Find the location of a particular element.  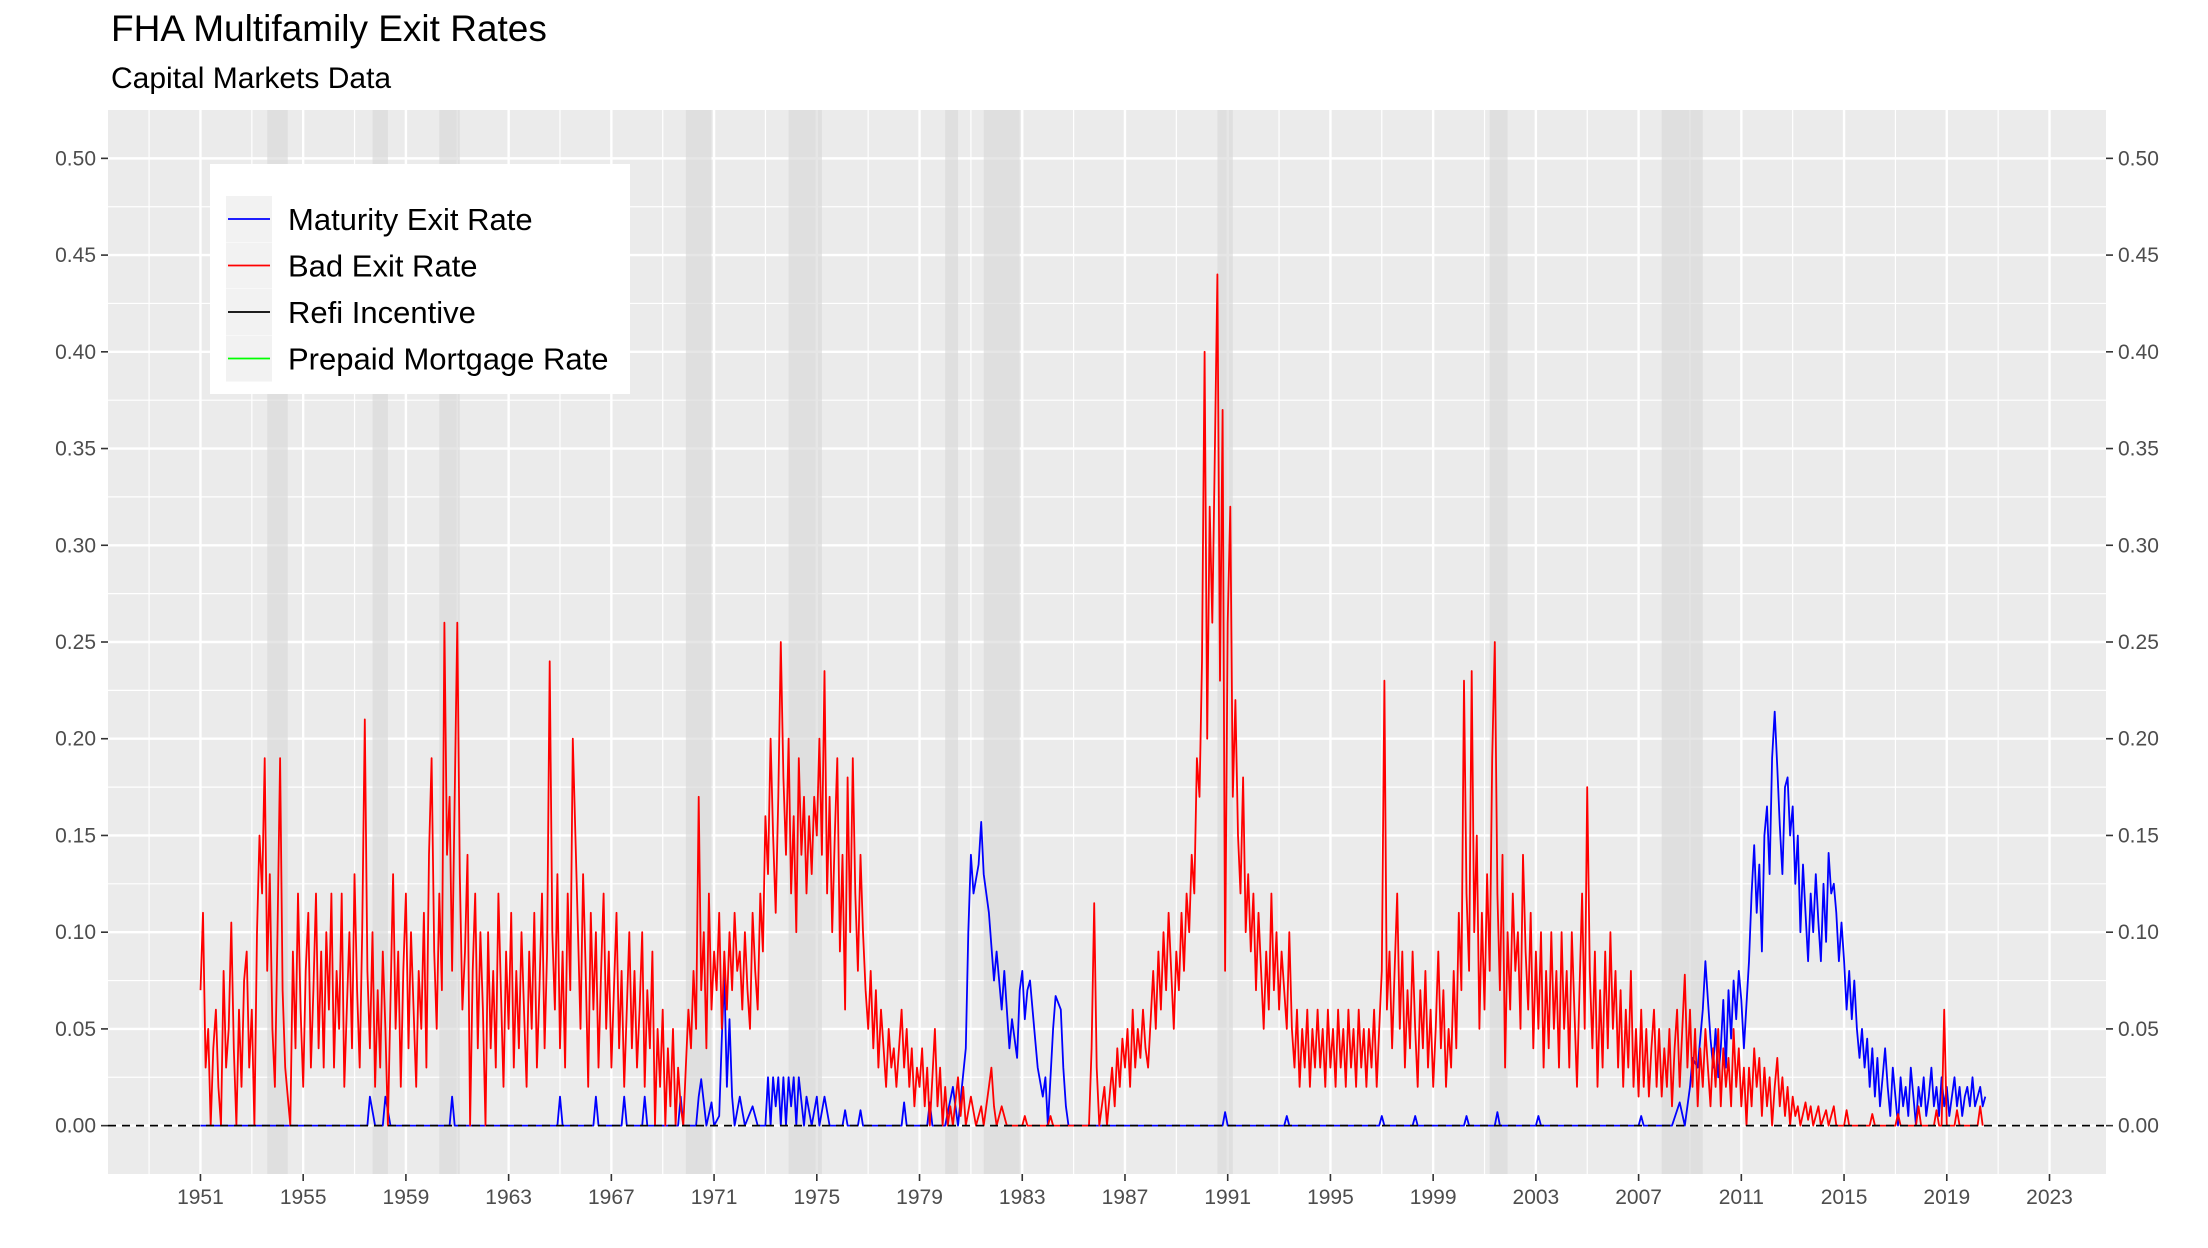

legend-label: Bad Exit Rate is located at coordinates (383, 266).